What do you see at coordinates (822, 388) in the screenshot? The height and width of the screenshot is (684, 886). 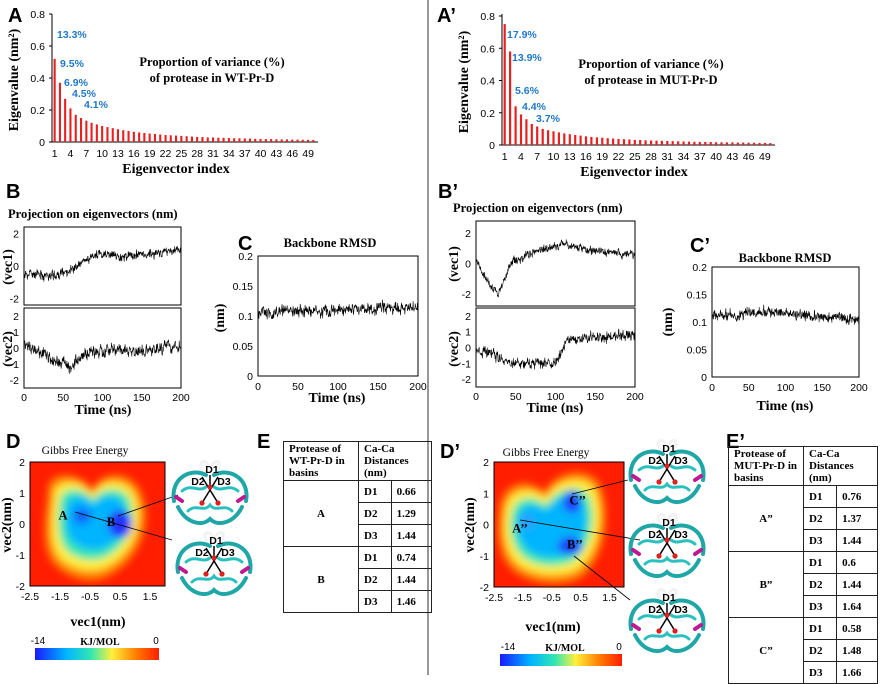 I see `x-tick-label: 150` at bounding box center [822, 388].